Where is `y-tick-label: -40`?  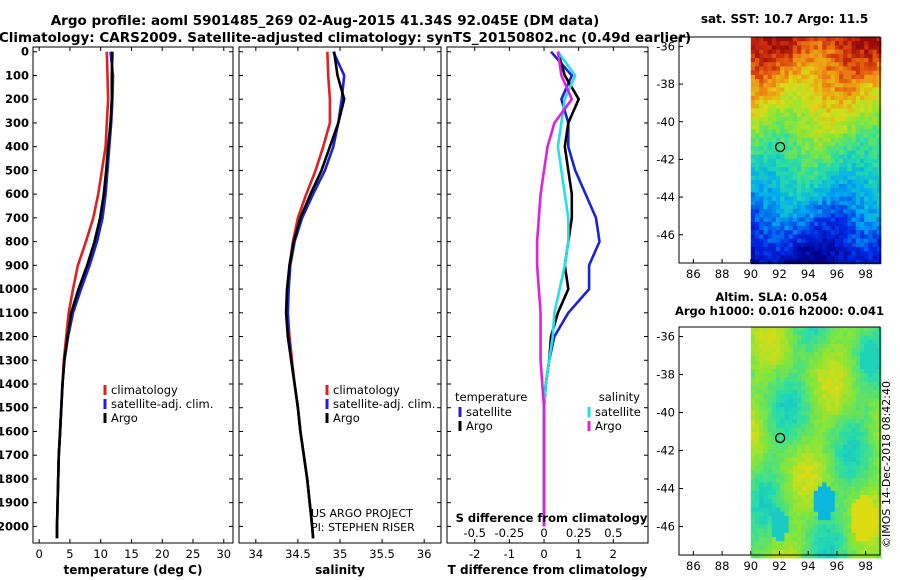
y-tick-label: -40 is located at coordinates (665, 413).